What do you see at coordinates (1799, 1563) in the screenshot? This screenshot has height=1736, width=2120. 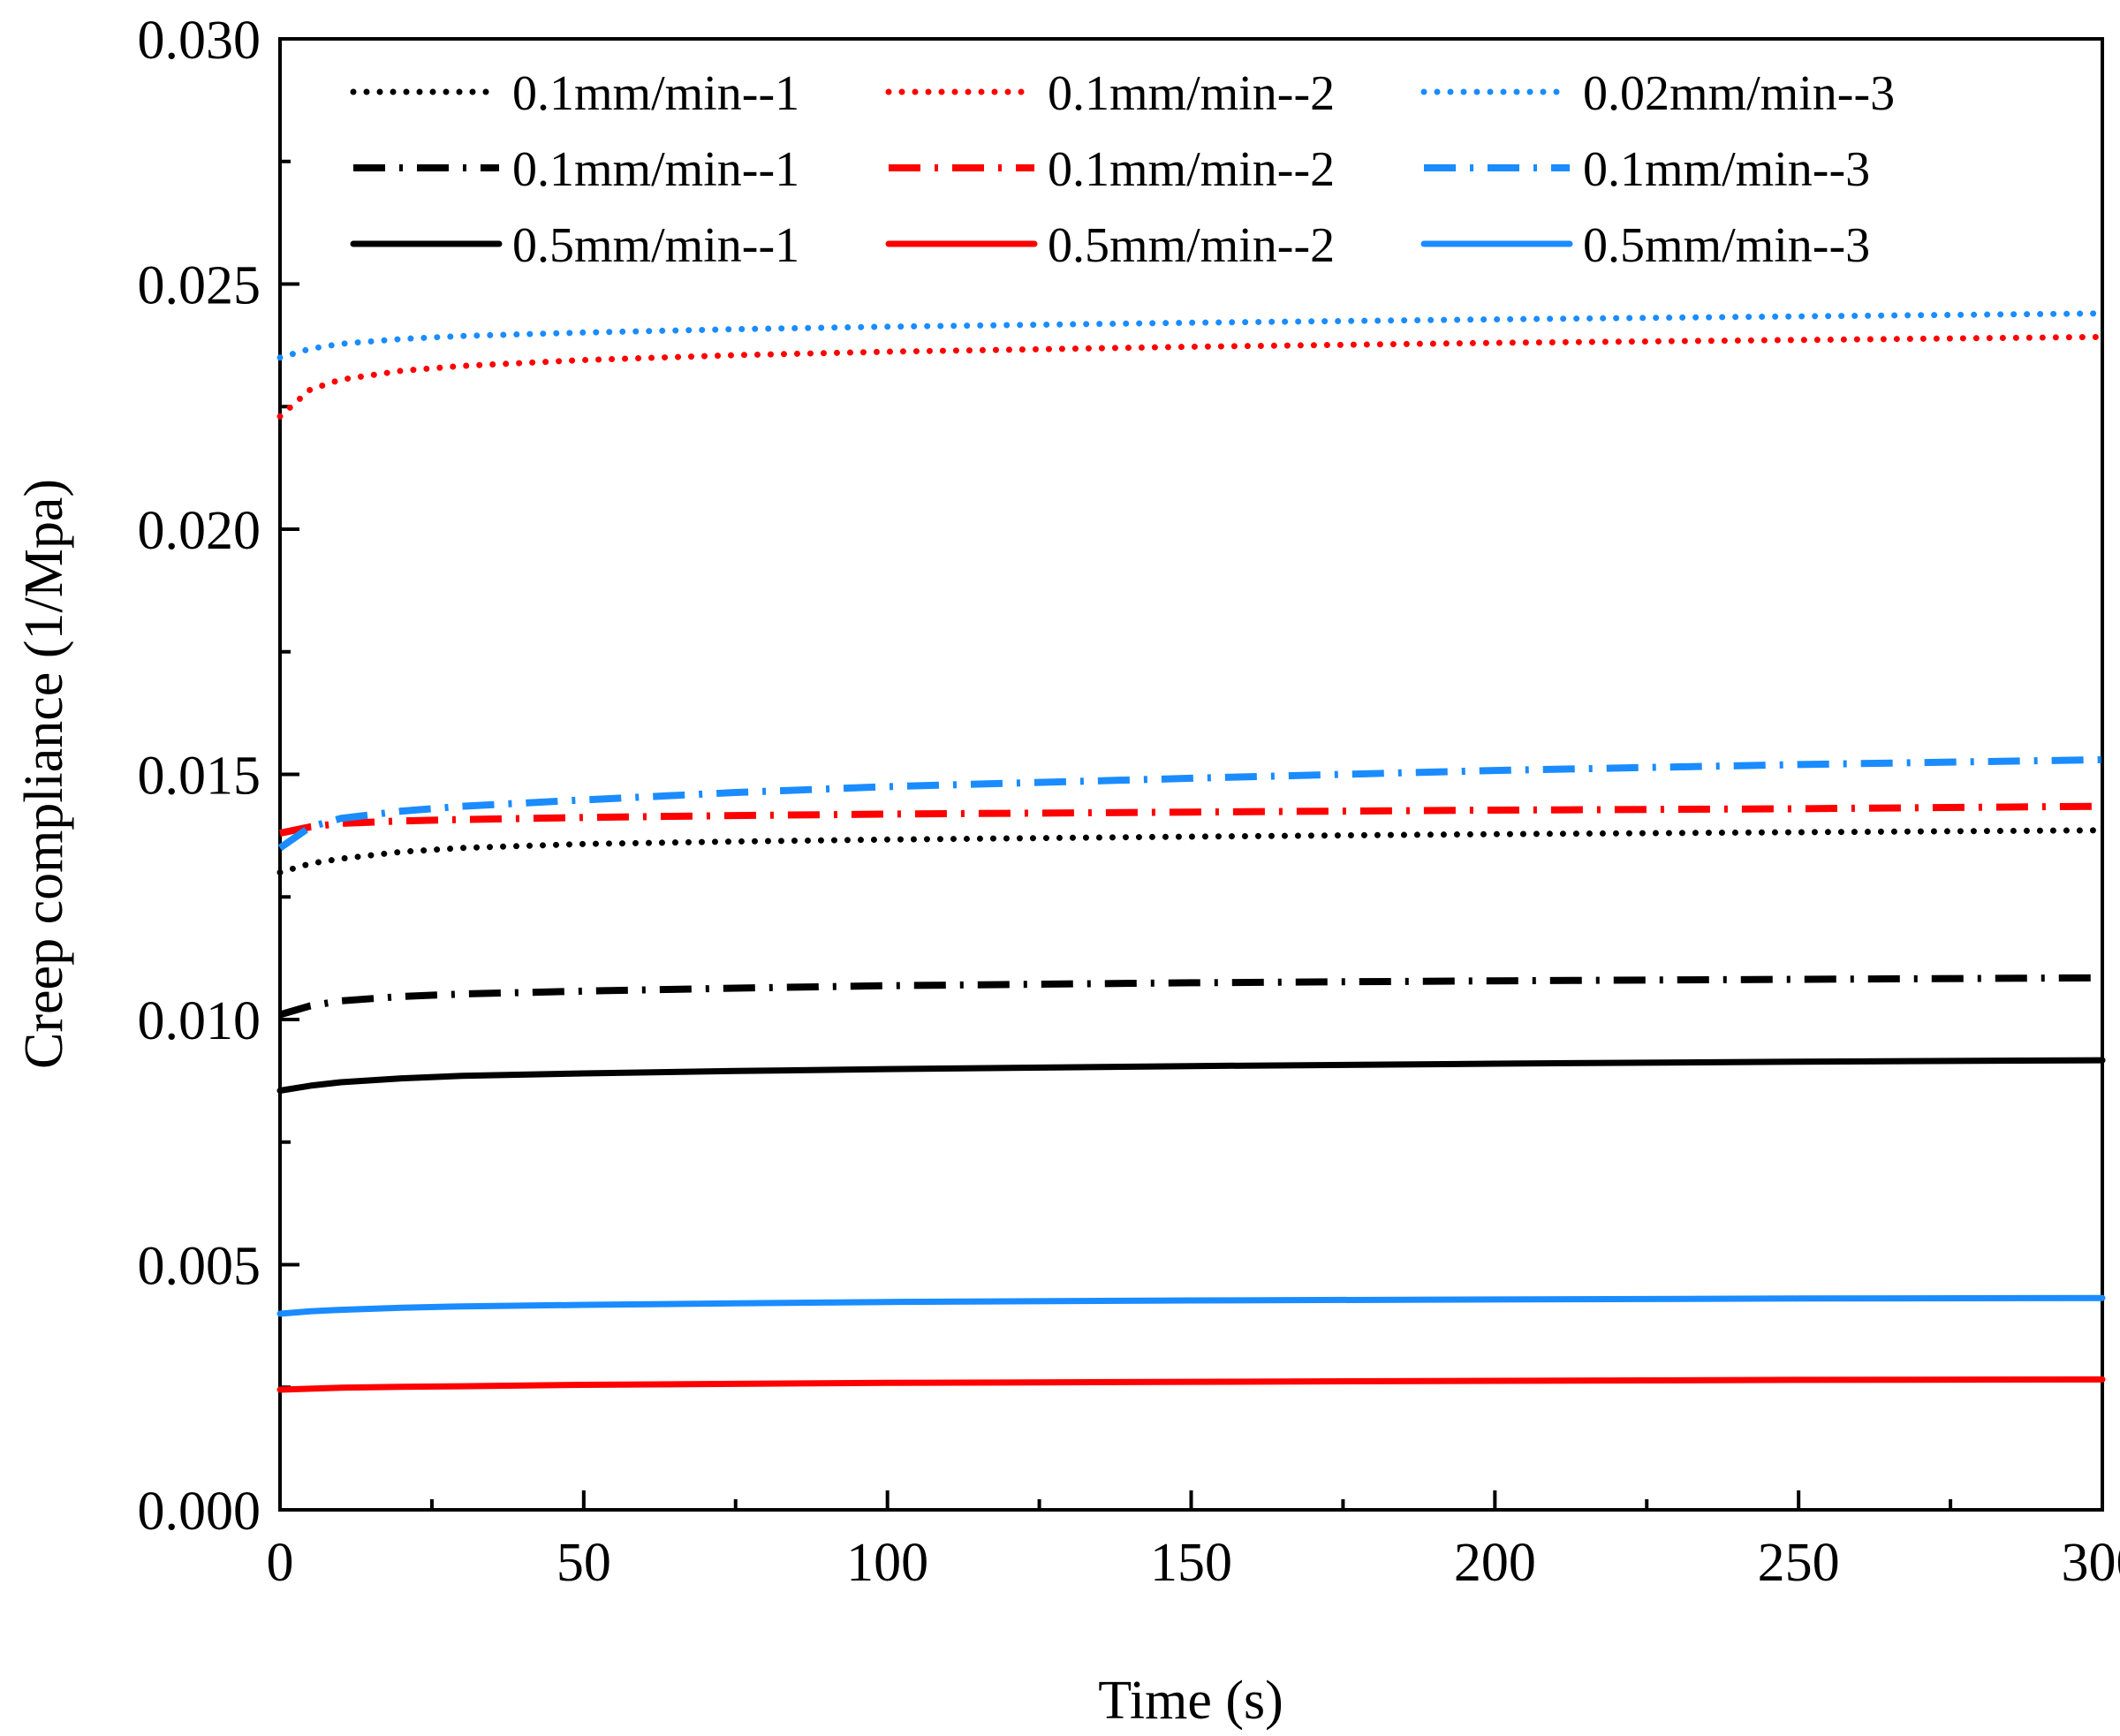 I see `x-tick-label: 250` at bounding box center [1799, 1563].